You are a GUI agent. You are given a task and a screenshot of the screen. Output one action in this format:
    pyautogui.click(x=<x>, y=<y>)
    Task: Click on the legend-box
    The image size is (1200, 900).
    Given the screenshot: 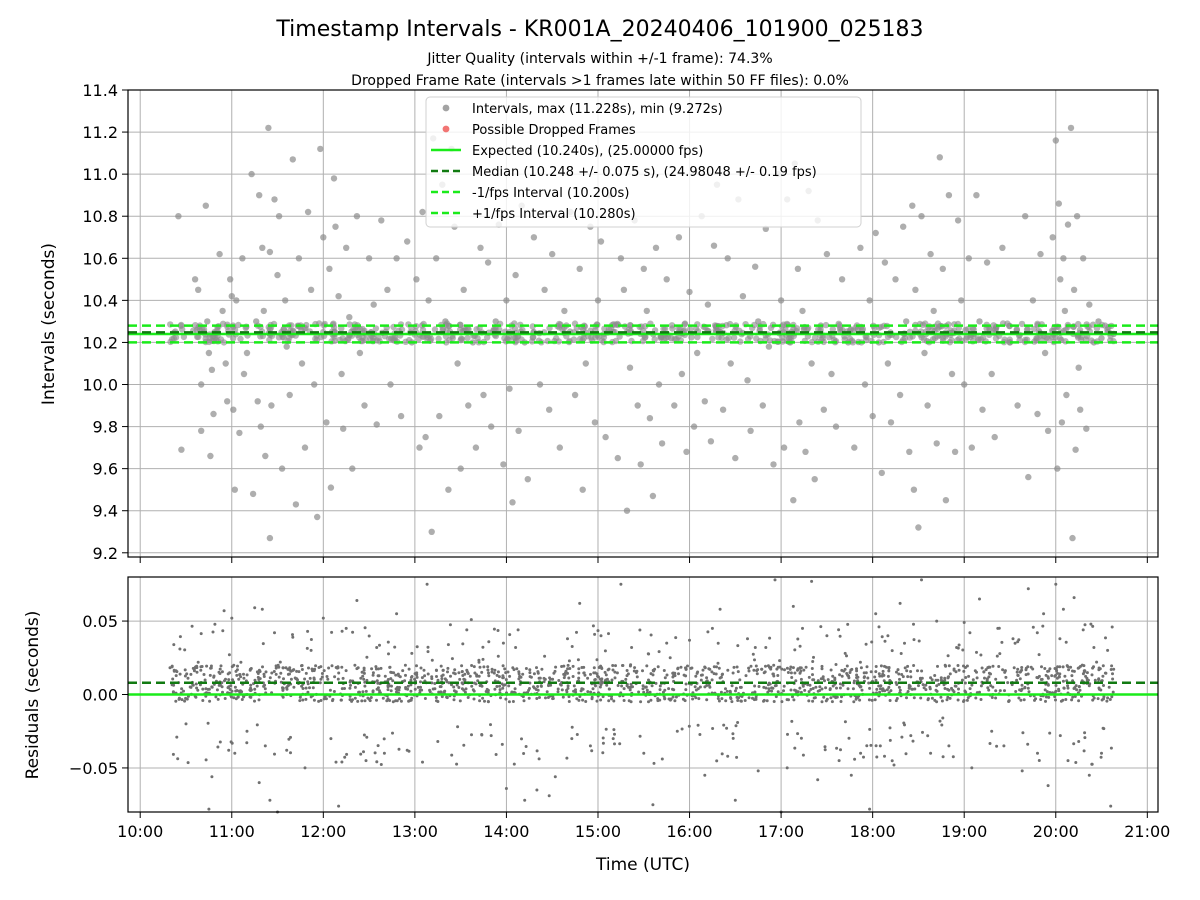 What is the action you would take?
    pyautogui.click(x=643, y=162)
    